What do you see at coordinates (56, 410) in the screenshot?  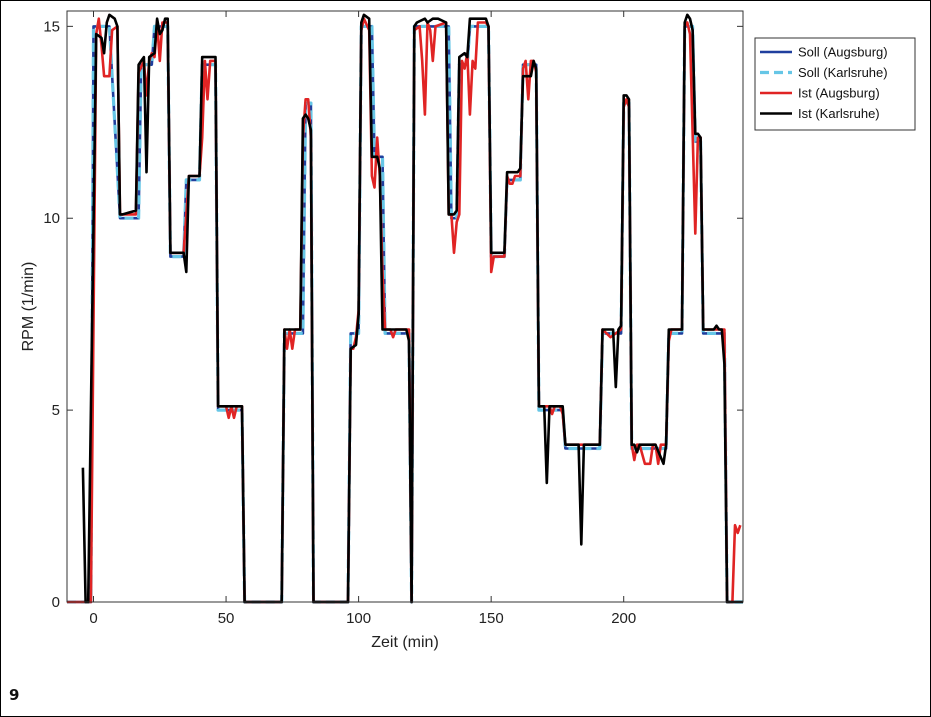 I see `y-tick-label: 5` at bounding box center [56, 410].